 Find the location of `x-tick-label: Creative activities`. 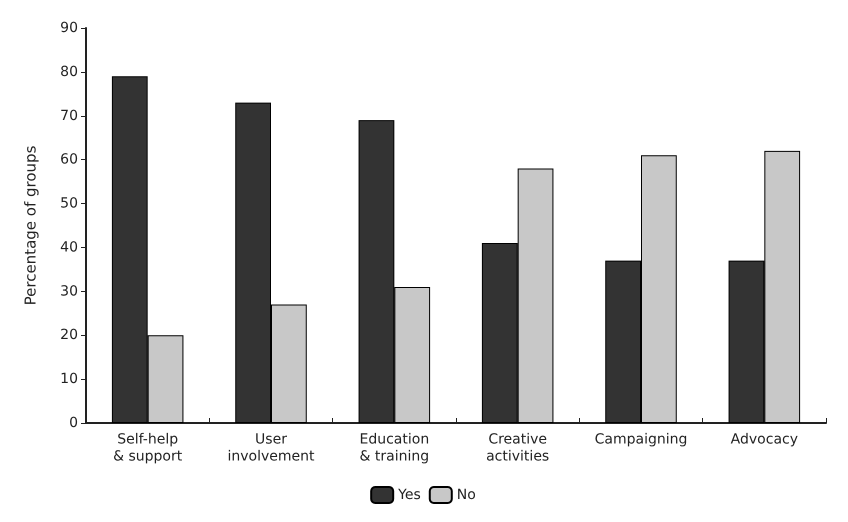

x-tick-label: Creative activities is located at coordinates (518, 448).